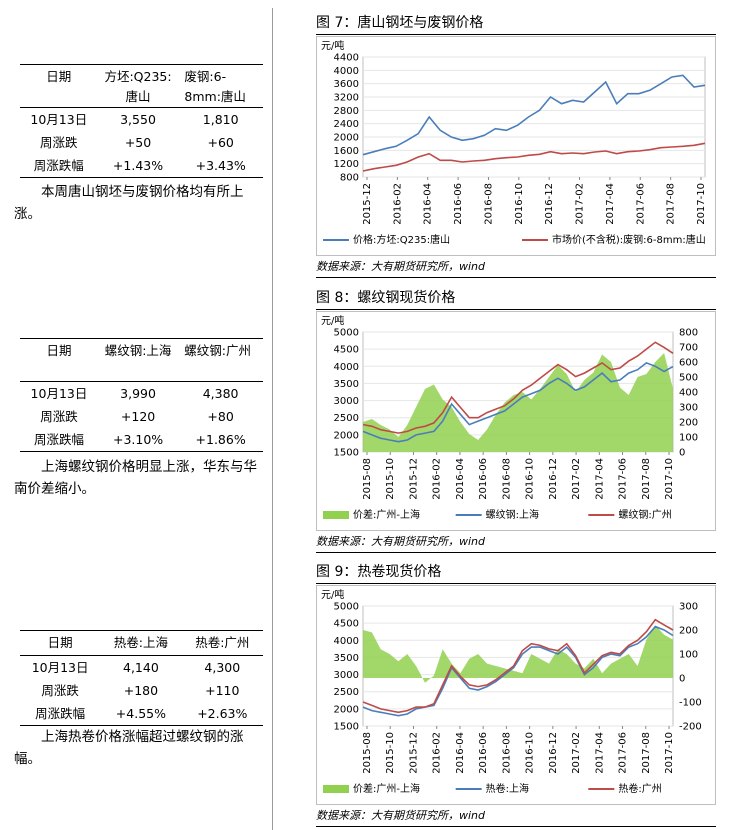 The width and height of the screenshot is (733, 830). Describe the element at coordinates (346, 164) in the screenshot. I see `y-tick-label: 1200` at that location.